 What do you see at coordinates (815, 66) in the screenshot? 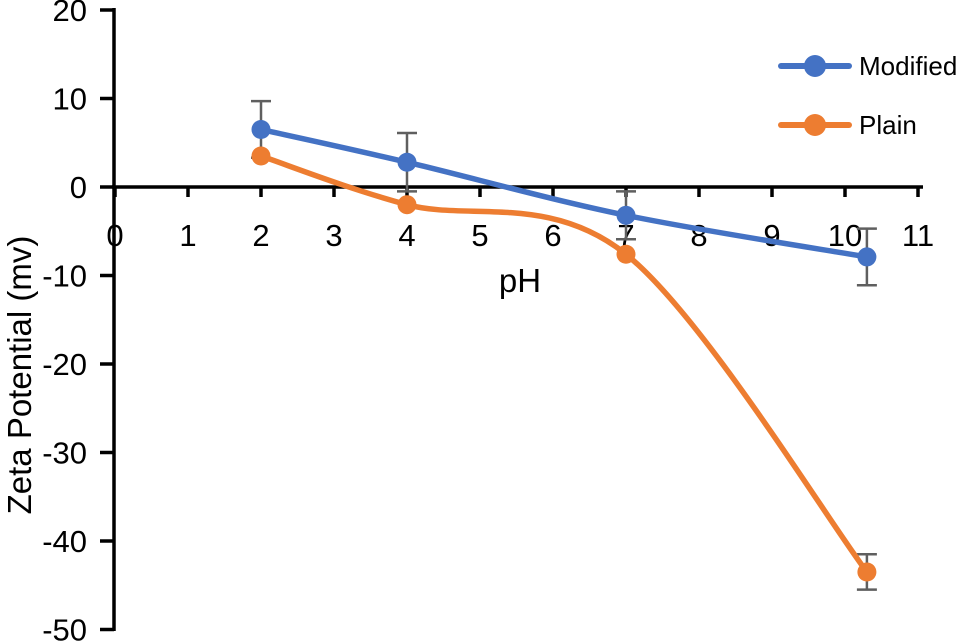
I see `modified-series-swatch-icon` at bounding box center [815, 66].